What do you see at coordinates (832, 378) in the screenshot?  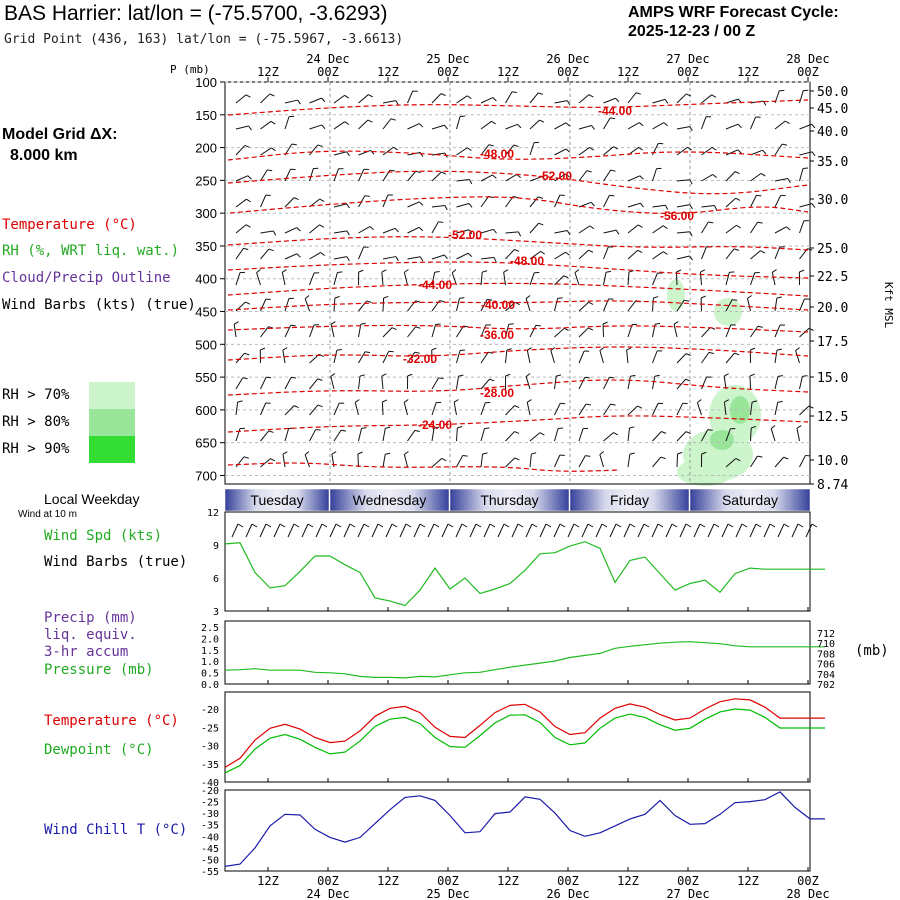 I see `height-tick-label: 15.0` at bounding box center [832, 378].